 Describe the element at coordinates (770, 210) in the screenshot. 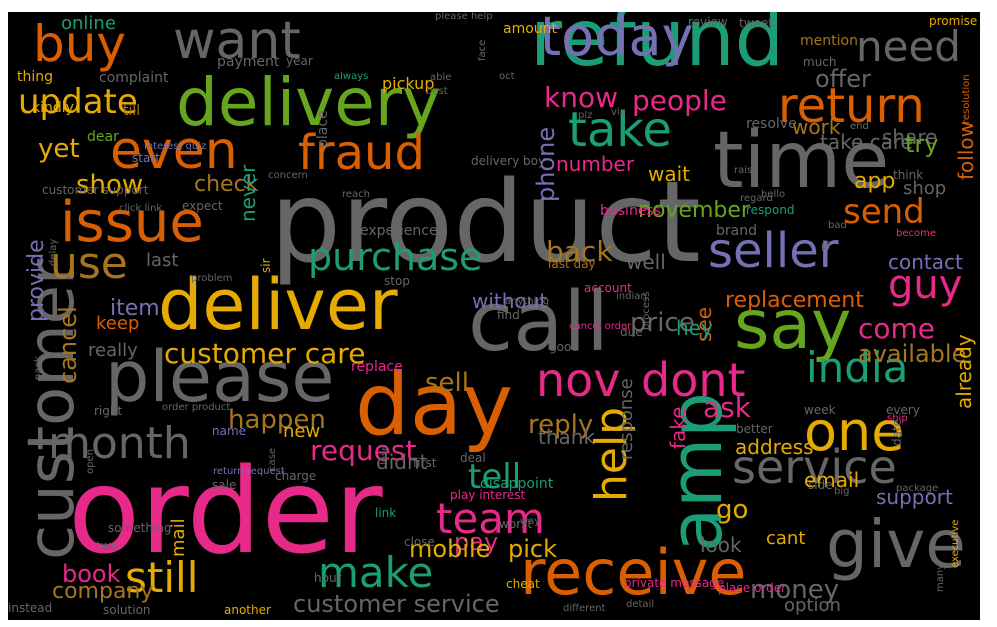

I see `cloud-word: respond` at that location.